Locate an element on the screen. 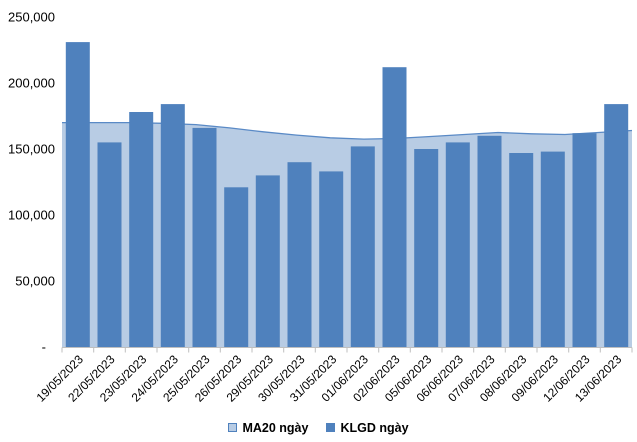 The height and width of the screenshot is (442, 637). y-axis-tick-label: 200,000 is located at coordinates (31, 83).